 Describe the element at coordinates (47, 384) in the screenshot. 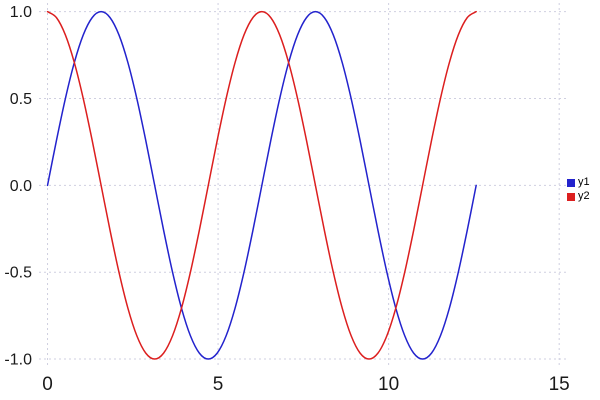

I see `x-tick-label: 0` at that location.